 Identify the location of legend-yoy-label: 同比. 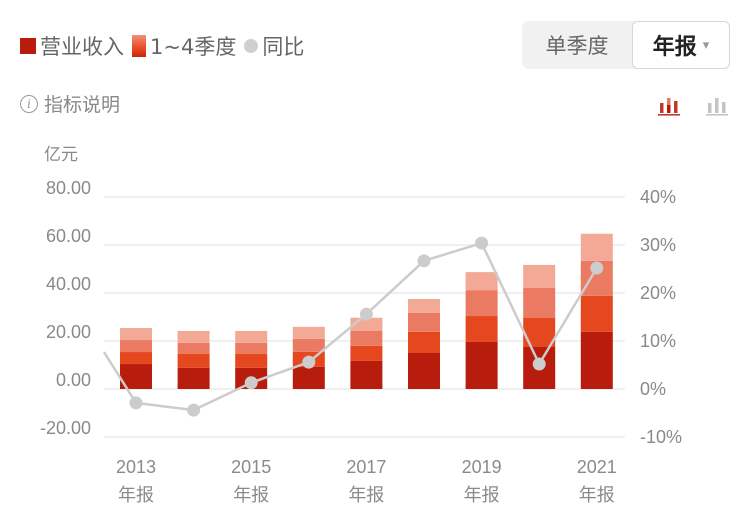
(283, 47).